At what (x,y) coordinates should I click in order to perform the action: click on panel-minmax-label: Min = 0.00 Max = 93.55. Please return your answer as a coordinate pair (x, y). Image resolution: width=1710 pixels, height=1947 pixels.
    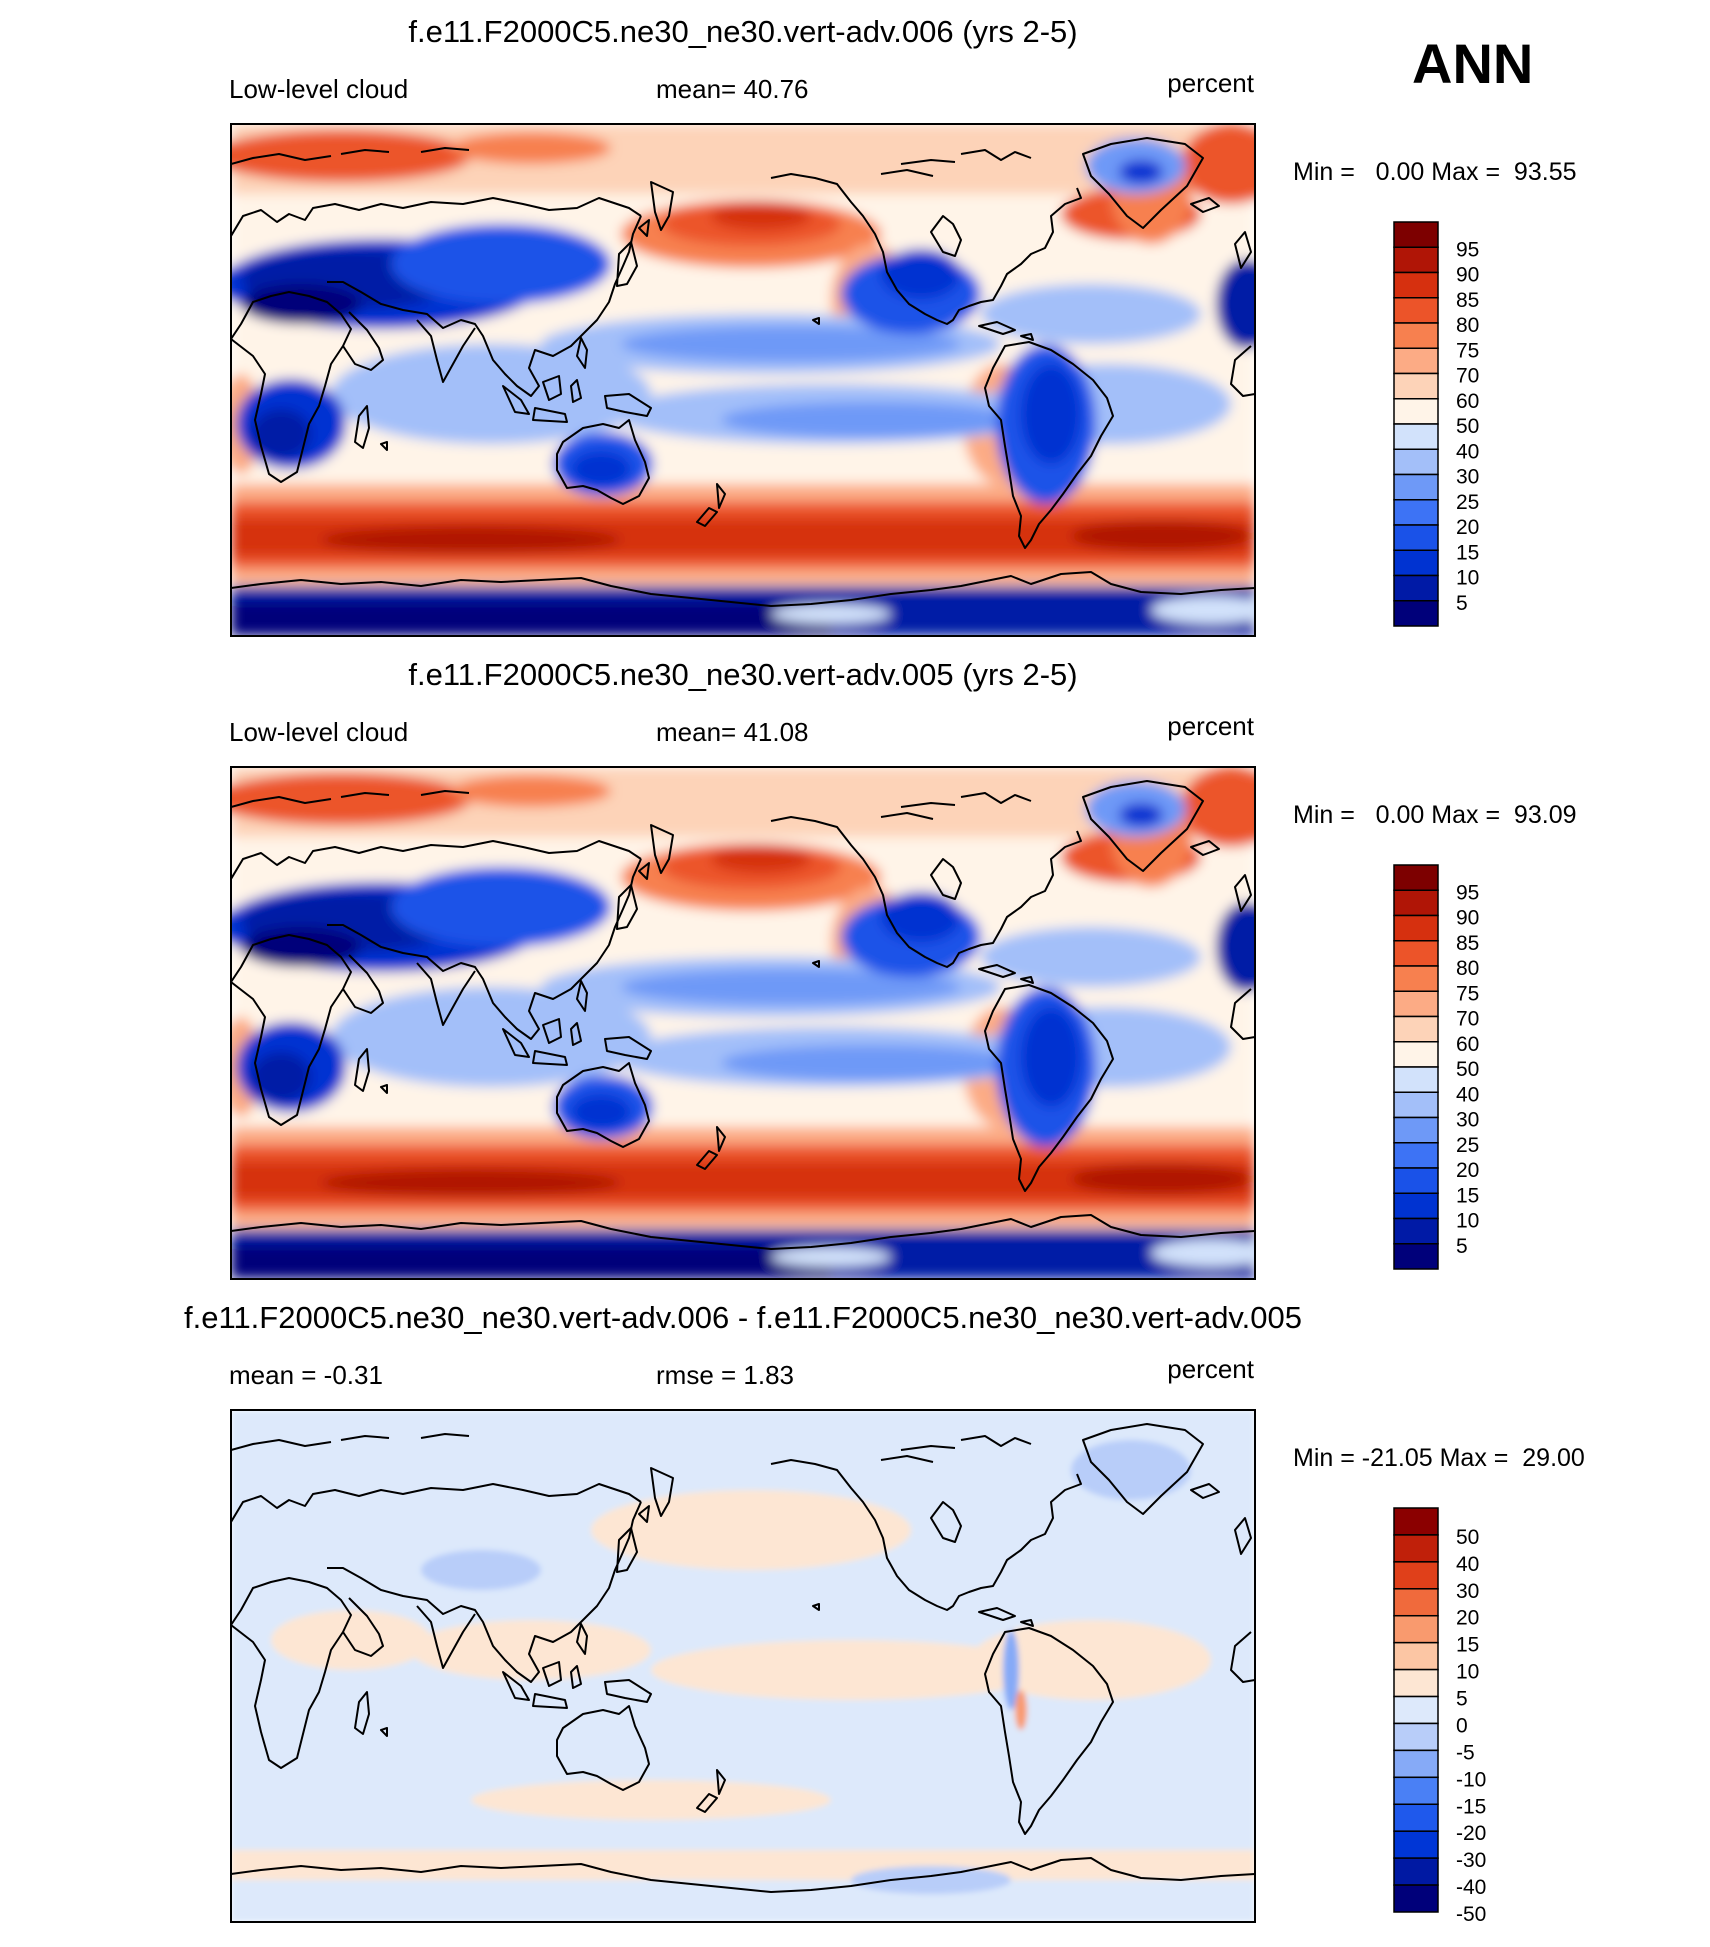
    Looking at the image, I should click on (1435, 172).